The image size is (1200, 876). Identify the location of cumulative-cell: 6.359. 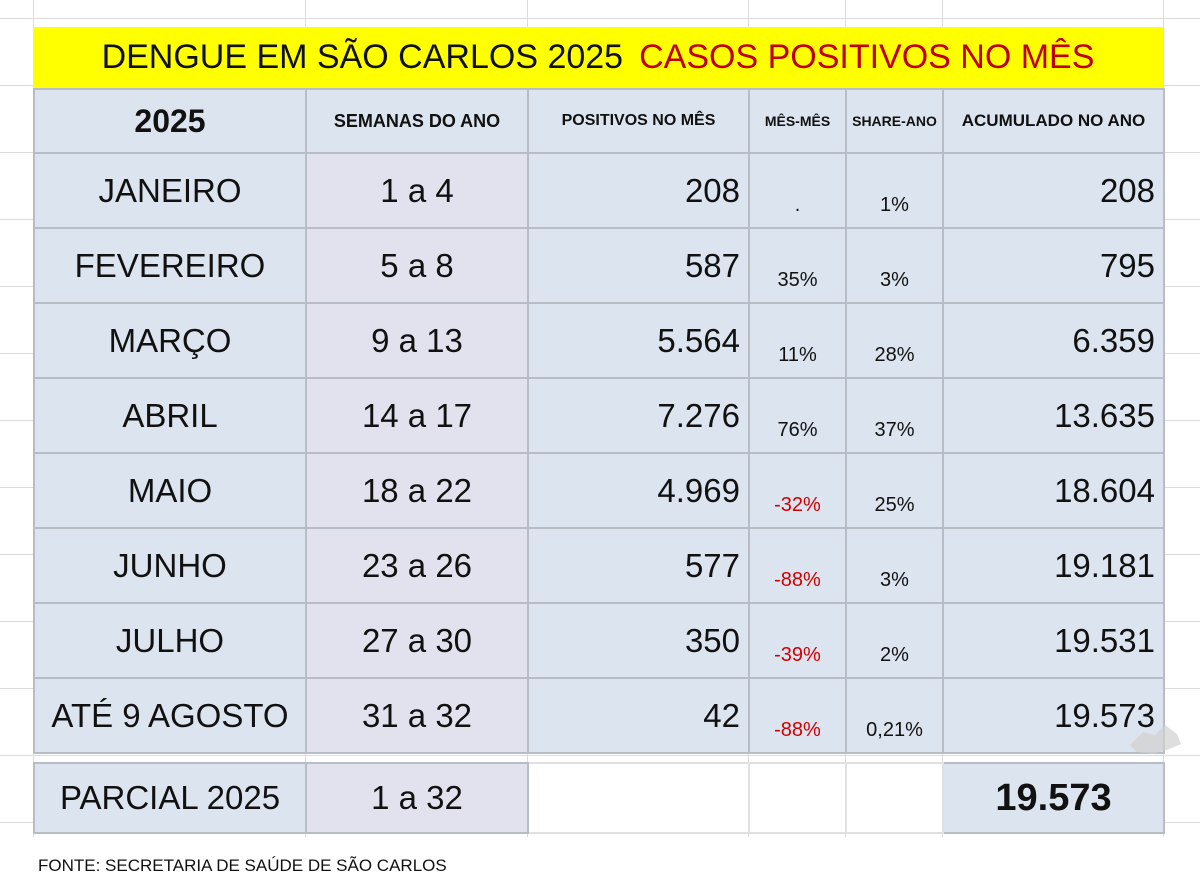
(1053, 340).